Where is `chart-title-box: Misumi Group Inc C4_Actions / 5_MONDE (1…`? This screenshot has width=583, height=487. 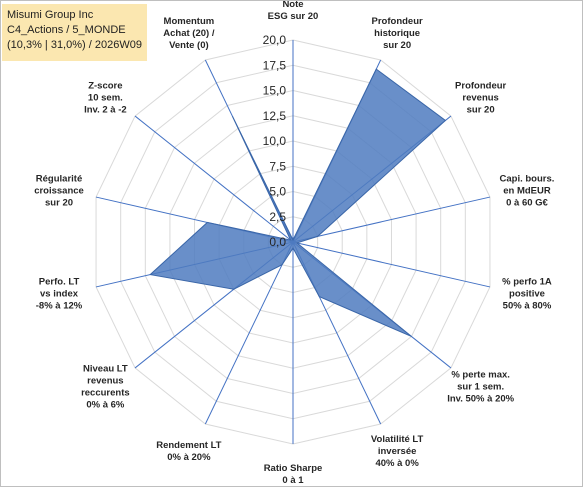 chart-title-box: Misumi Group Inc C4_Actions / 5_MONDE (1… is located at coordinates (74, 32).